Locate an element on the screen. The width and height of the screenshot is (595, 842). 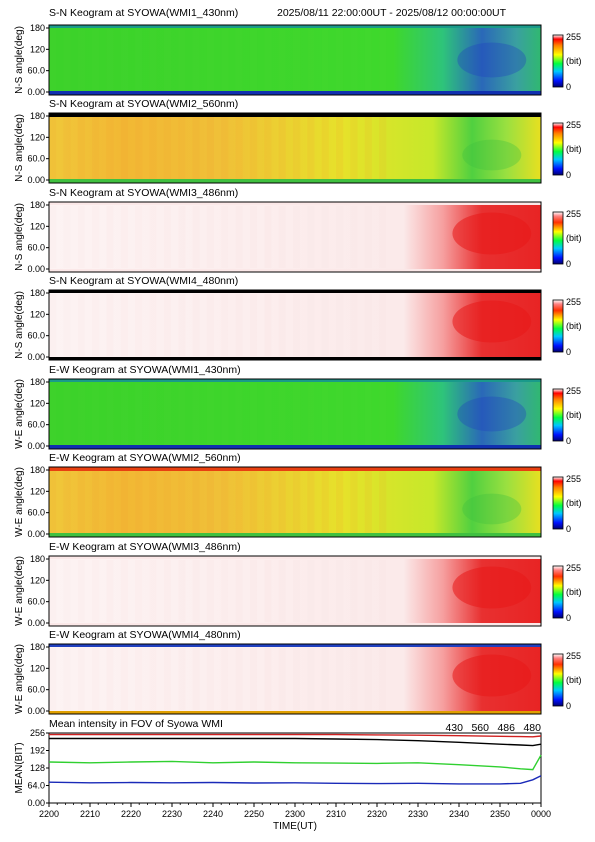
x-tick-label: 2210 is located at coordinates (90, 814).